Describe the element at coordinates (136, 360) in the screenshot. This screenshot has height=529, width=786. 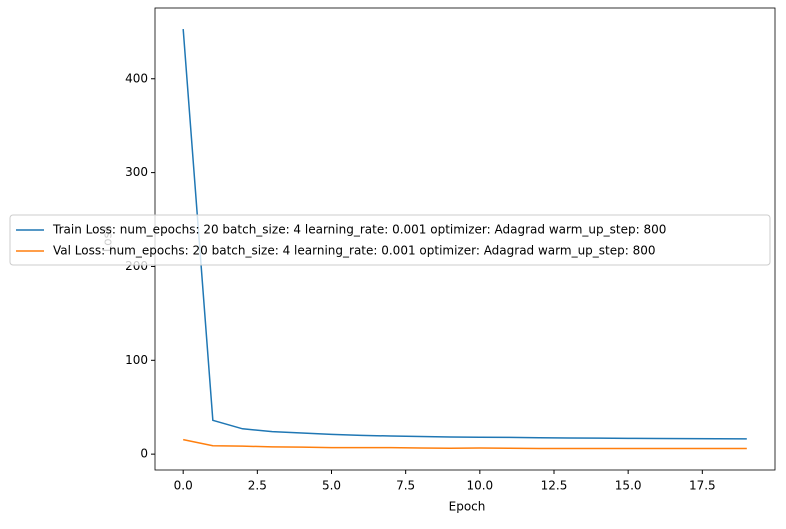
I see `y-tick-label: 100` at that location.